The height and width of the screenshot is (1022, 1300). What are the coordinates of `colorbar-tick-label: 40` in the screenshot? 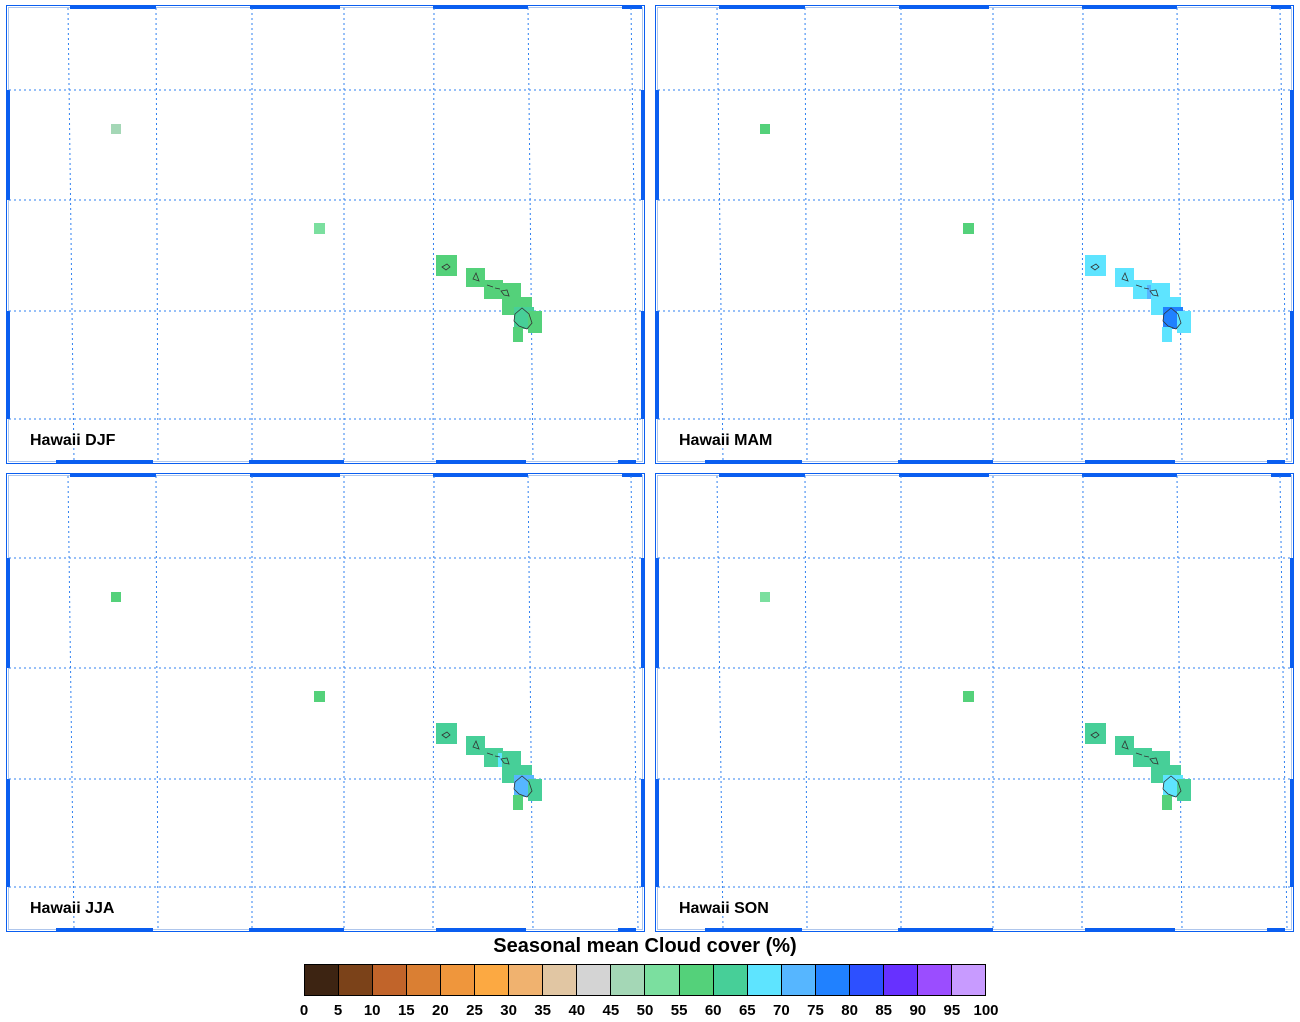 It's located at (577, 1010).